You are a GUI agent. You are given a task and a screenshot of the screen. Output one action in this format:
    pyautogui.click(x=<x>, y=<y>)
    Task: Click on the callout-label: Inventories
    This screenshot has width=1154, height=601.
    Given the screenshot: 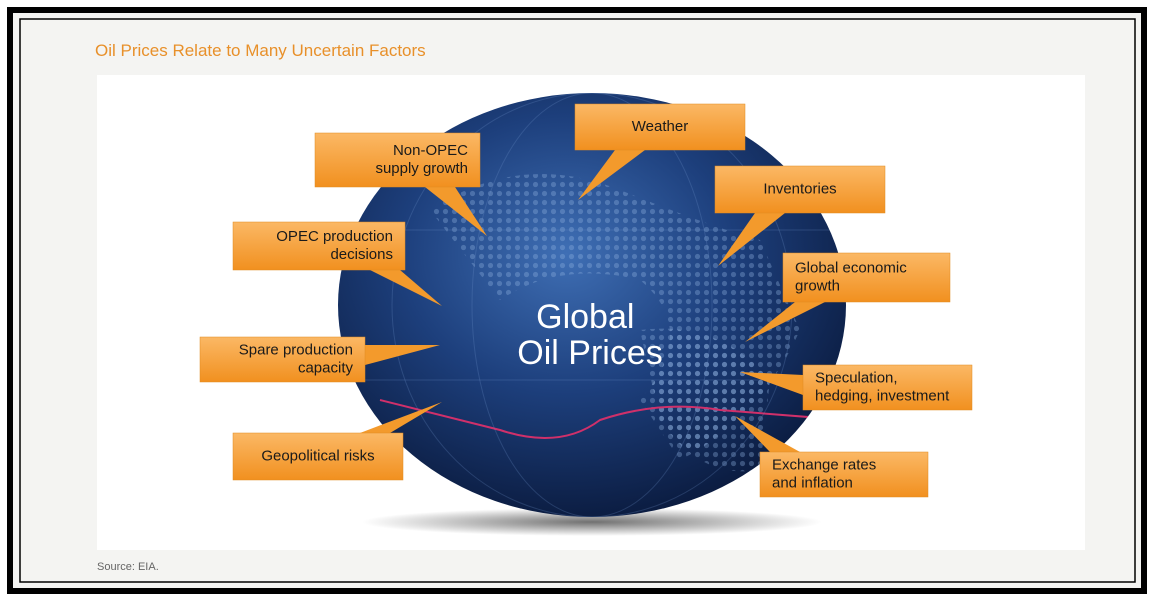 What is the action you would take?
    pyautogui.click(x=799, y=188)
    